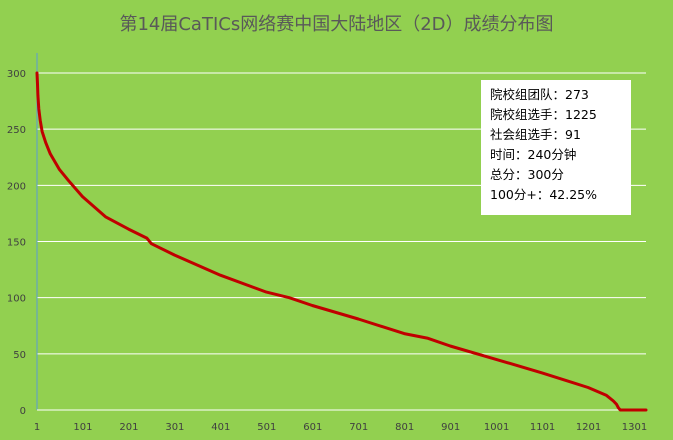  Describe the element at coordinates (358, 427) in the screenshot. I see `x-tick-label: 701` at that location.